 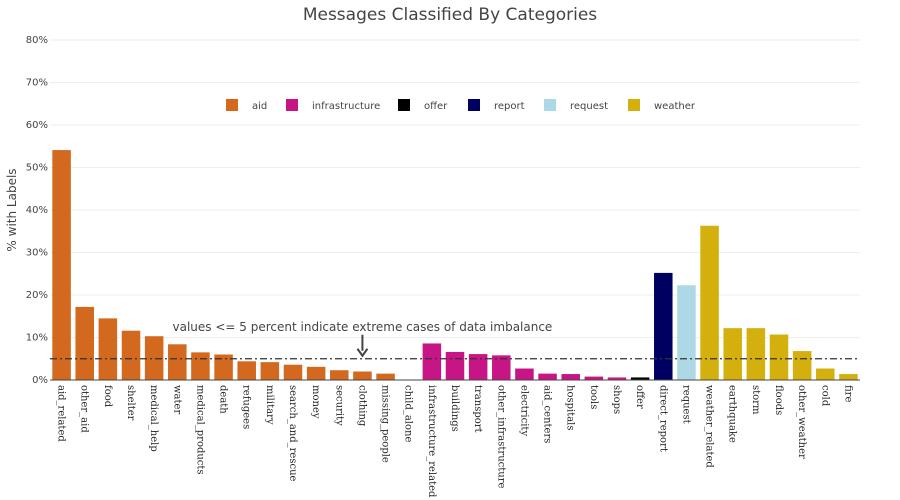 What do you see at coordinates (385, 376) in the screenshot?
I see `bar-missing_people` at bounding box center [385, 376].